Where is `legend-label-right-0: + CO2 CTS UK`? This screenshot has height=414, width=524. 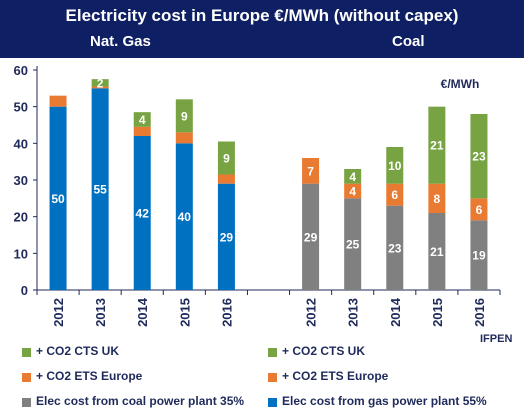 legend-label-right-0: + CO2 CTS UK is located at coordinates (324, 351).